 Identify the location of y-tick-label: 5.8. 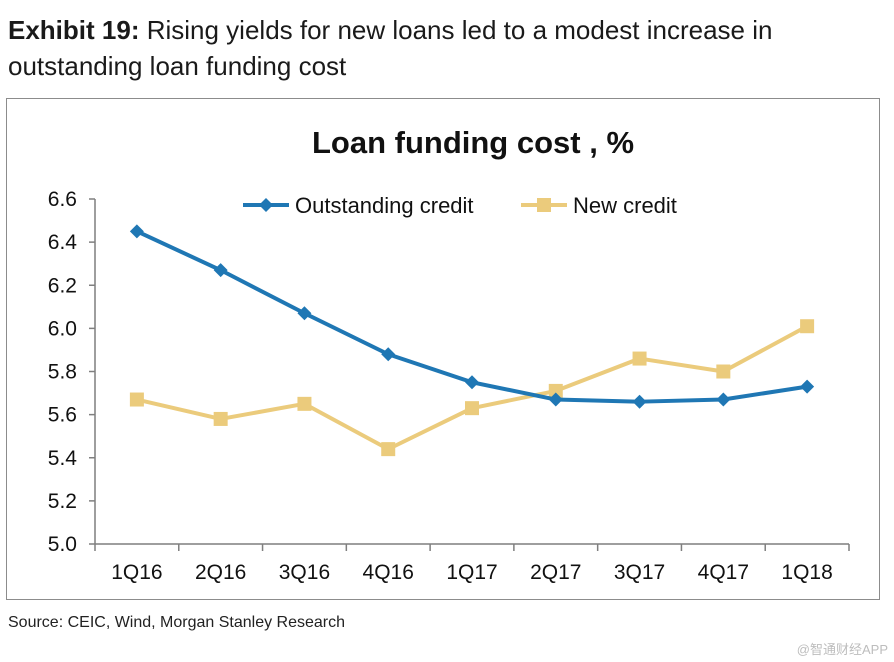
(62, 372).